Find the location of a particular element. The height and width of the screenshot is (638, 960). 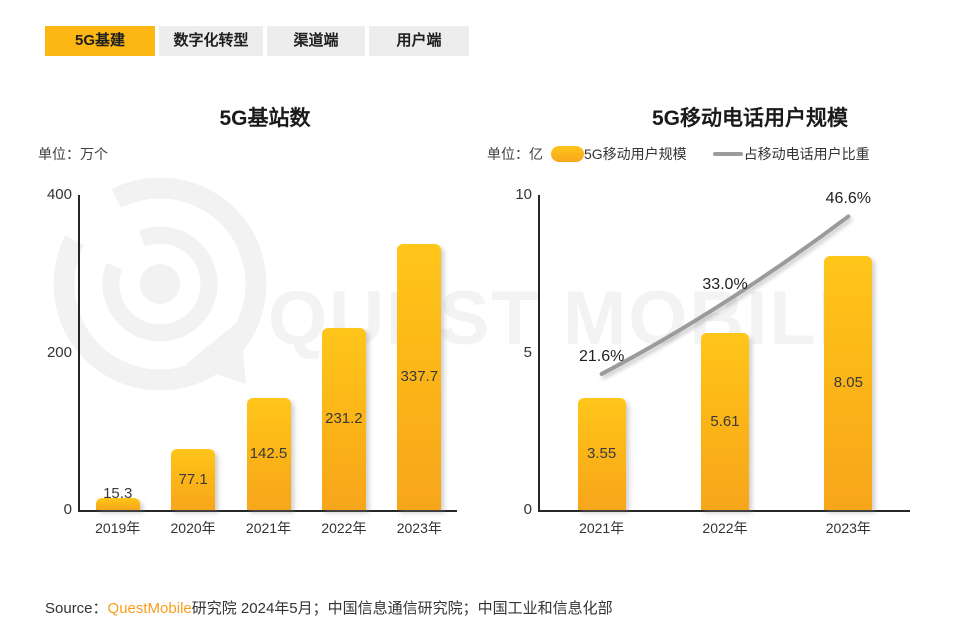

line-value-label: 33.0% is located at coordinates (725, 285).